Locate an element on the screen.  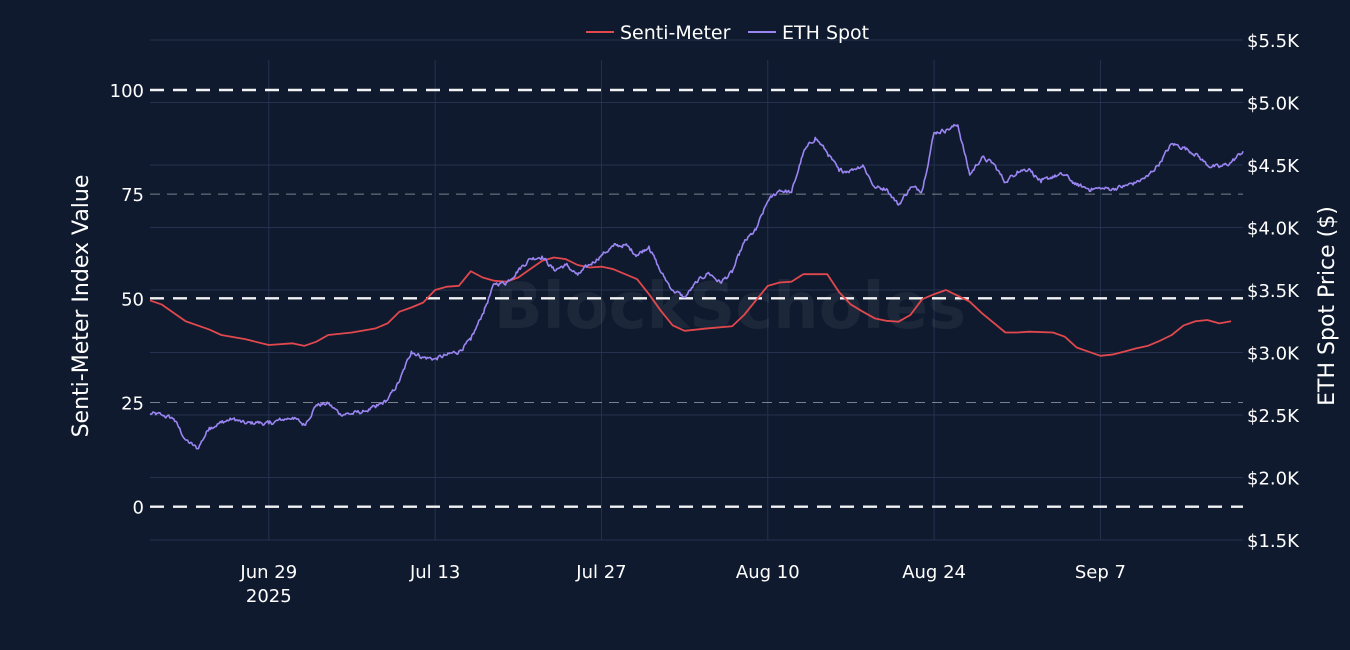
x-tick-label: Jul 27 is located at coordinates (600, 572).